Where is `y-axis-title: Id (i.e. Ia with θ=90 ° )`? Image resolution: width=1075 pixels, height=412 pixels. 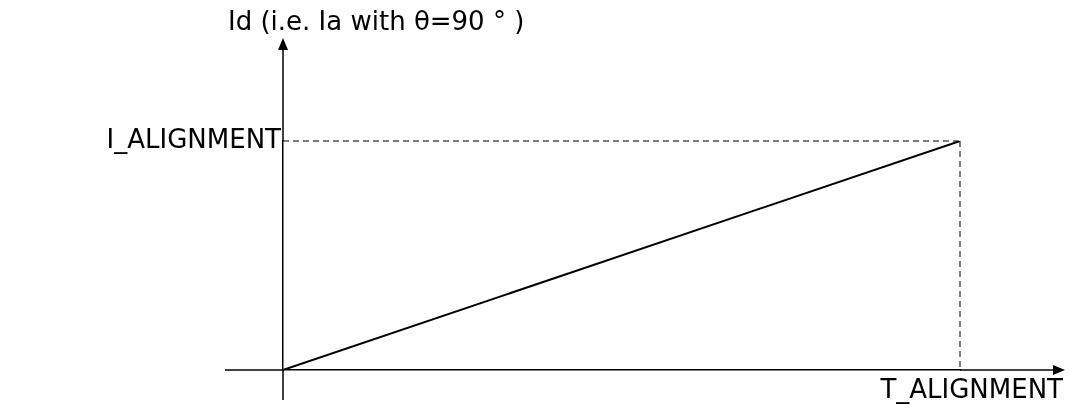 y-axis-title: Id (i.e. Ia with θ=90 ° ) is located at coordinates (376, 20).